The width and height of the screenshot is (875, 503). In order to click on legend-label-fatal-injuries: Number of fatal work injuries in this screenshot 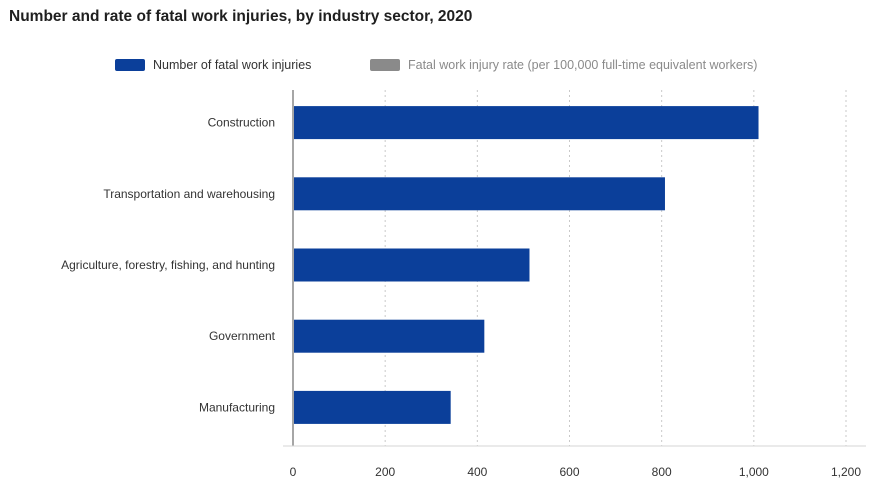, I will do `click(232, 65)`.